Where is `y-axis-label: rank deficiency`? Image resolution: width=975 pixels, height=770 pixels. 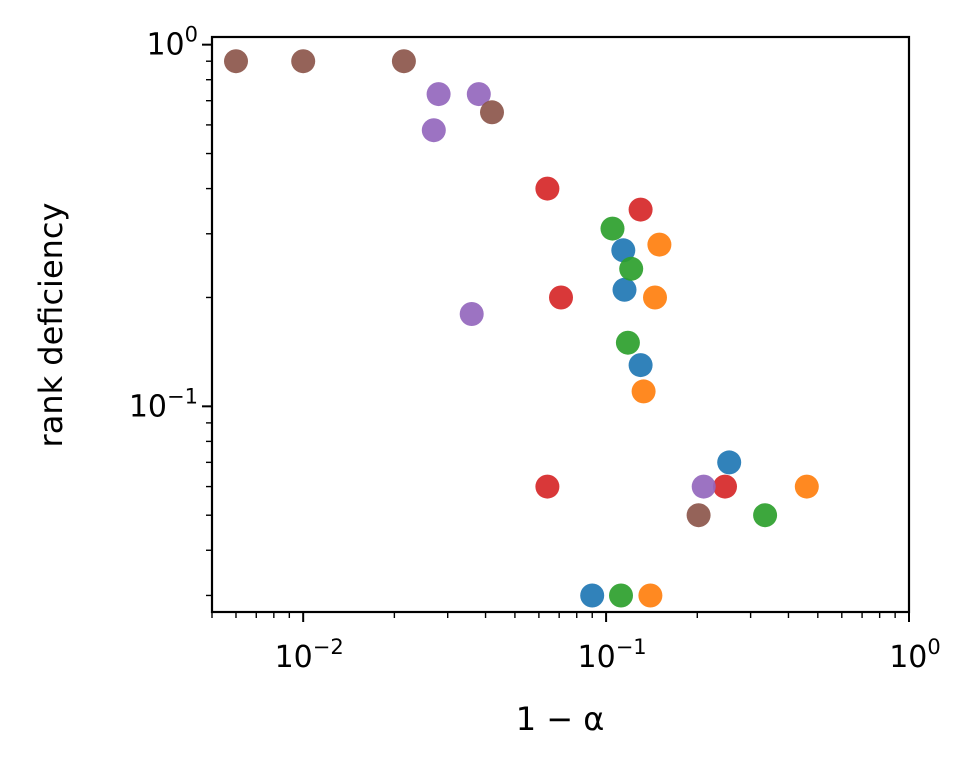
y-axis-label: rank deficiency is located at coordinates (51, 325).